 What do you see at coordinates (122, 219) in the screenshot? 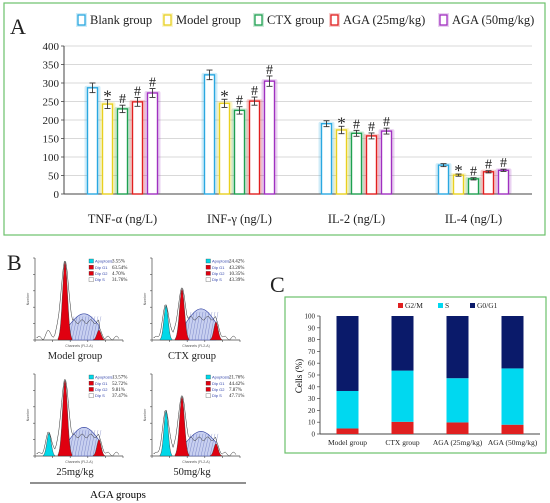
I see `x-category-label: TNF-α (ng/L)` at bounding box center [122, 219].